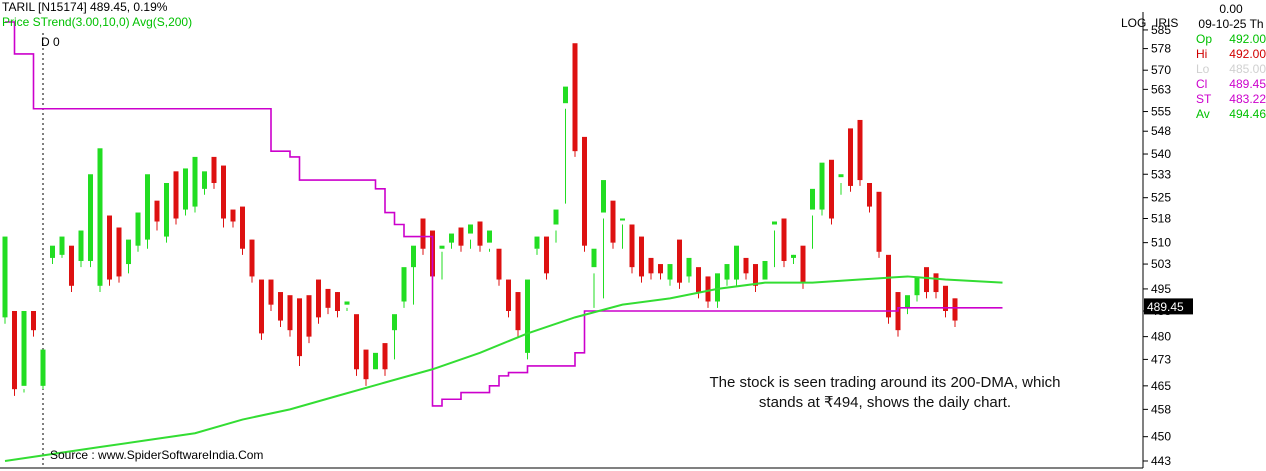 The width and height of the screenshot is (1266, 471). I want to click on info-value: 494.46, so click(1247, 114).